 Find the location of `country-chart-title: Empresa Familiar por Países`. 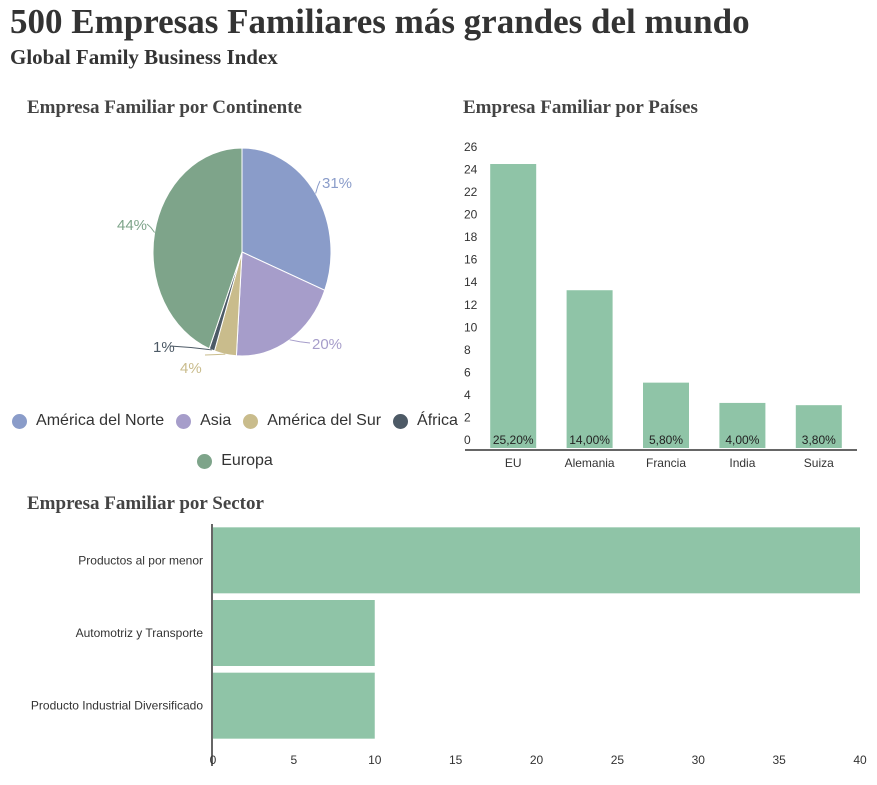

country-chart-title: Empresa Familiar por Países is located at coordinates (580, 107).